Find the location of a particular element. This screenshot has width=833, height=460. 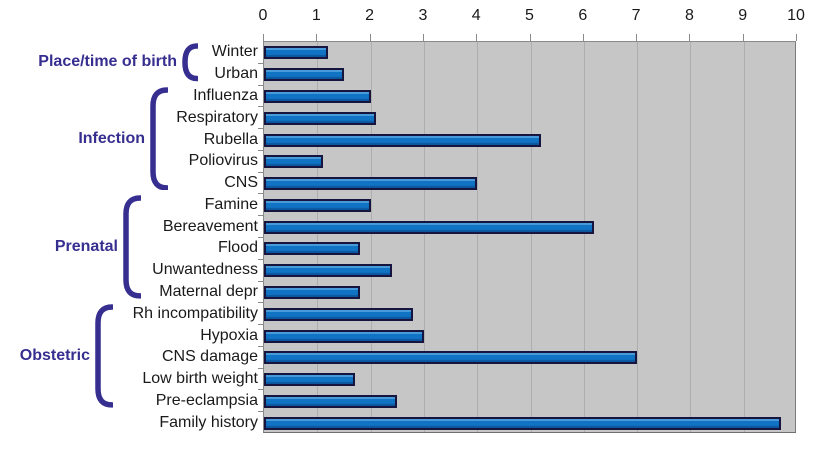

bar-cns is located at coordinates (371, 184).